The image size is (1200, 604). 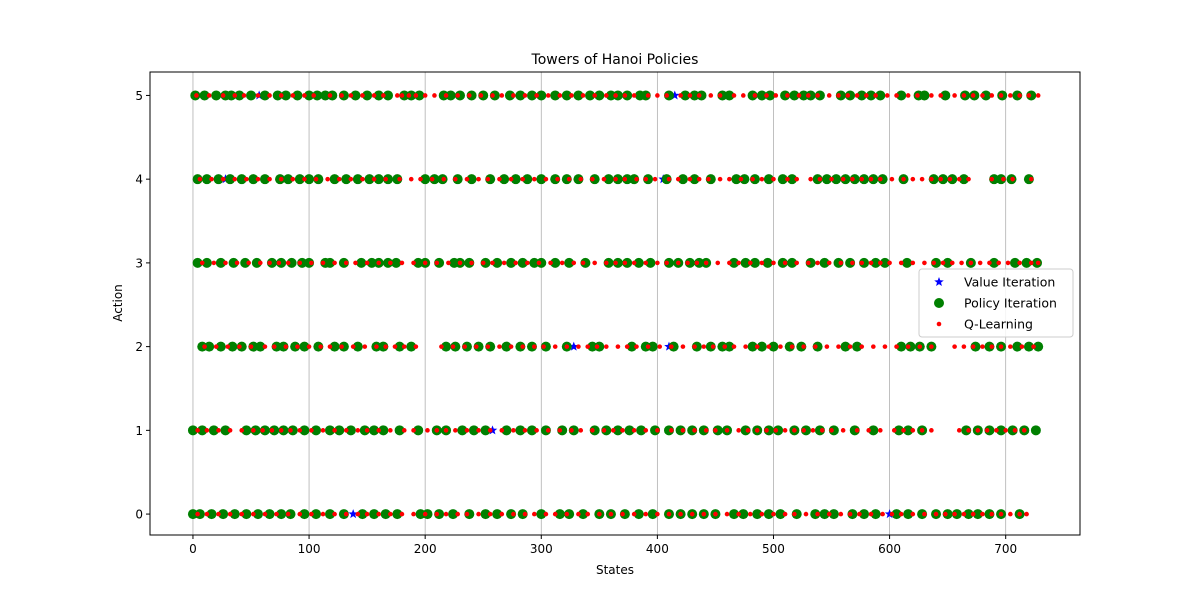 I want to click on y-tick-label: 0, so click(x=139, y=515).